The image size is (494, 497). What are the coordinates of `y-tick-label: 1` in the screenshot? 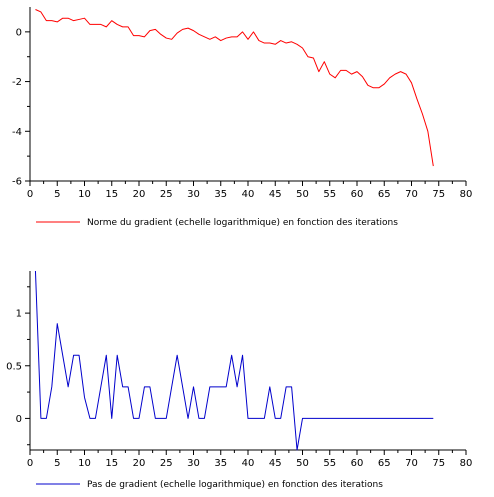 It's located at (19, 314).